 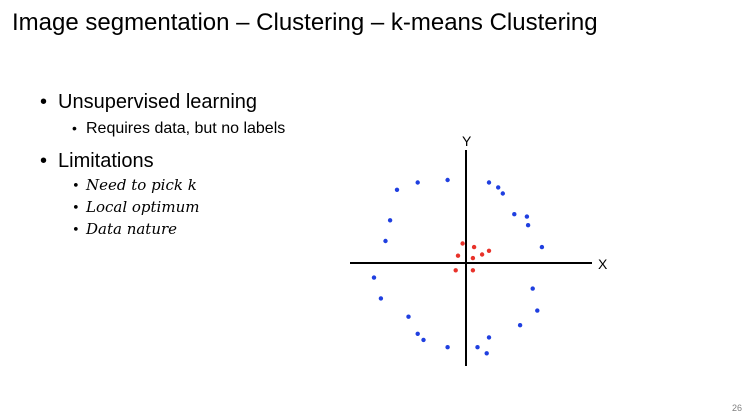 What do you see at coordinates (106, 161) in the screenshot?
I see `bullet-text: Limitations` at bounding box center [106, 161].